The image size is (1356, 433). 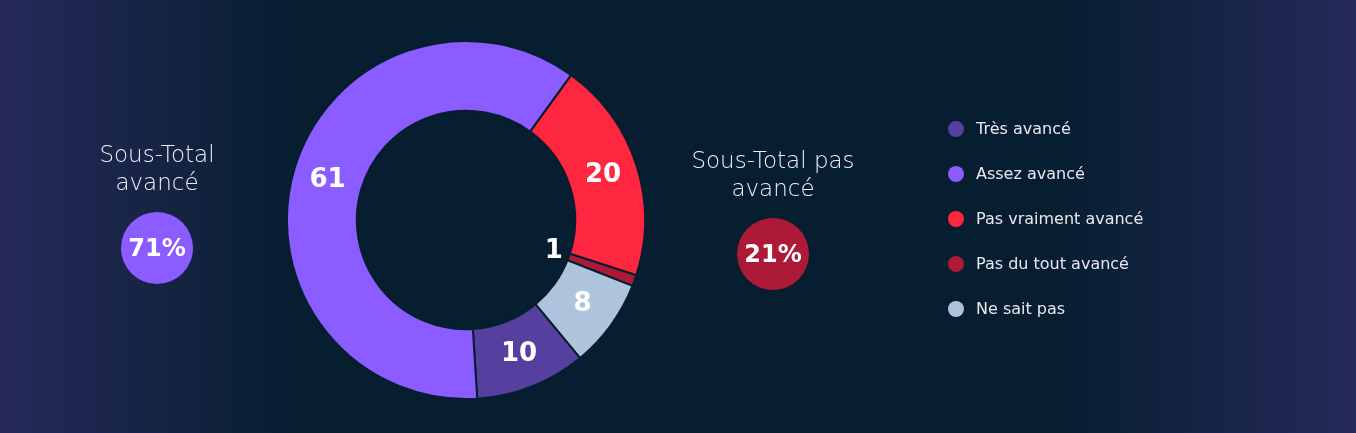 What do you see at coordinates (157, 168) in the screenshot?
I see `text: Sous-Total avancé` at bounding box center [157, 168].